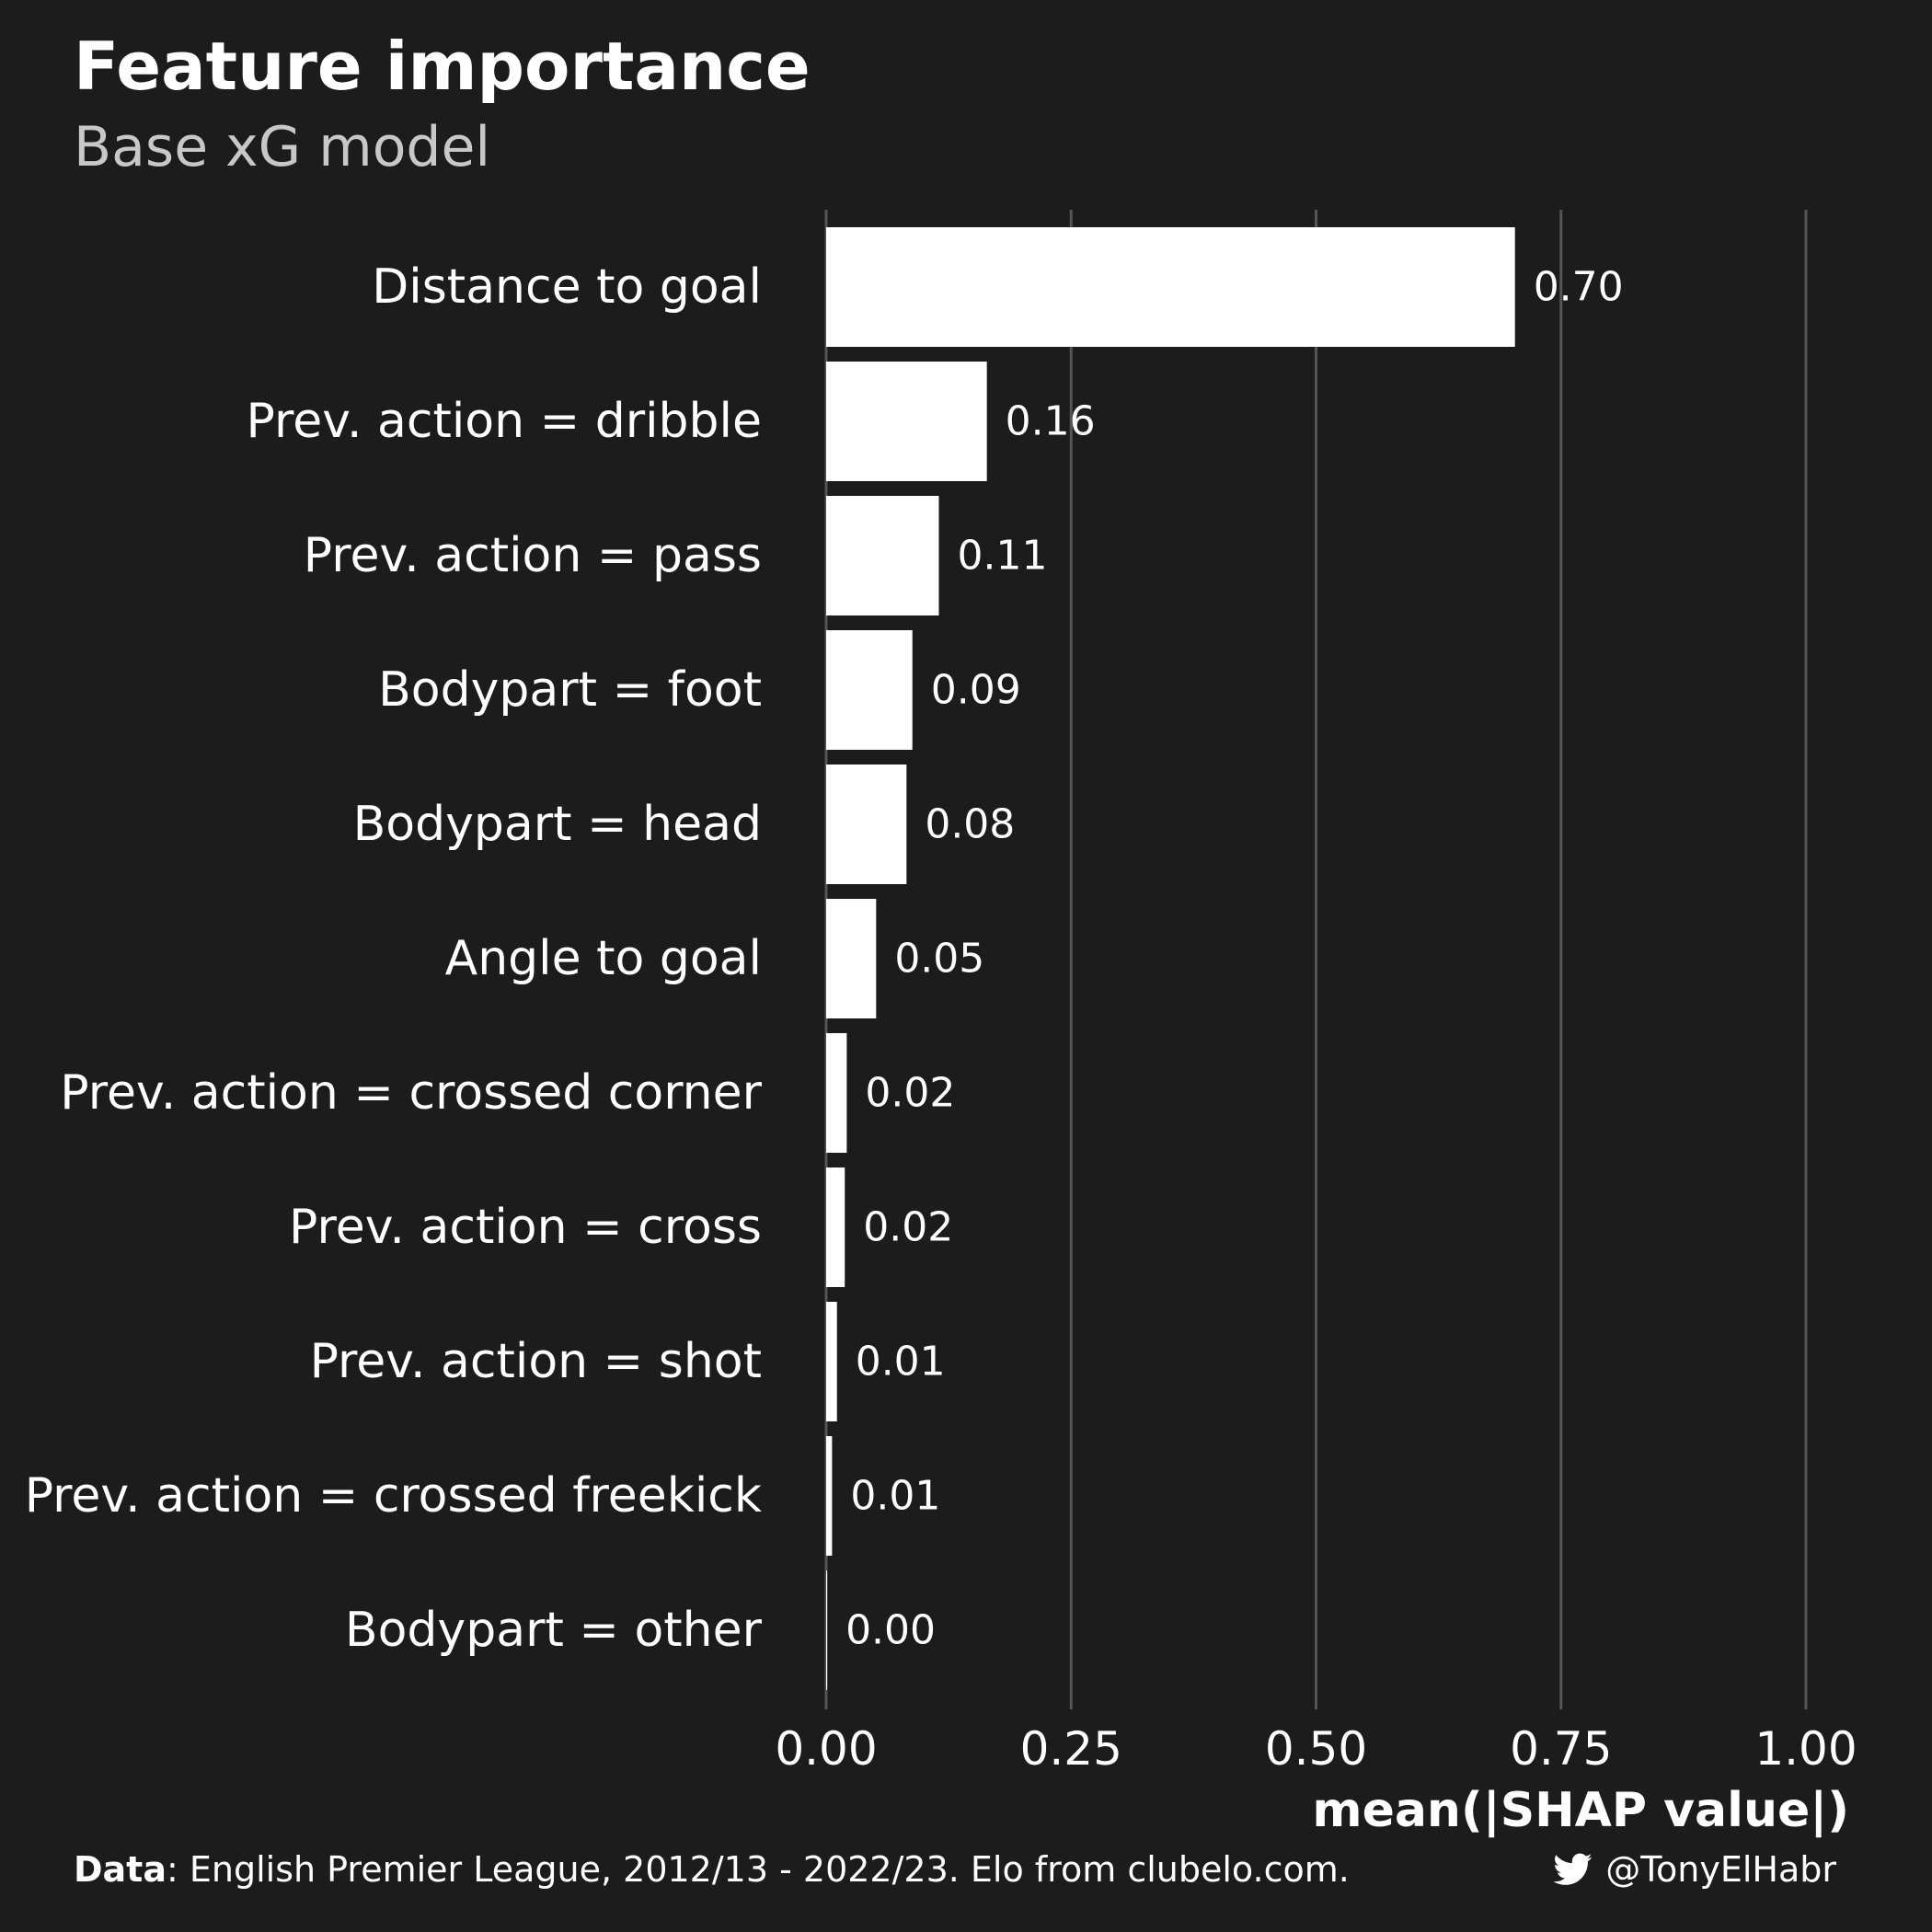  What do you see at coordinates (533, 555) in the screenshot?
I see `category-label: Prev. action = pass` at bounding box center [533, 555].